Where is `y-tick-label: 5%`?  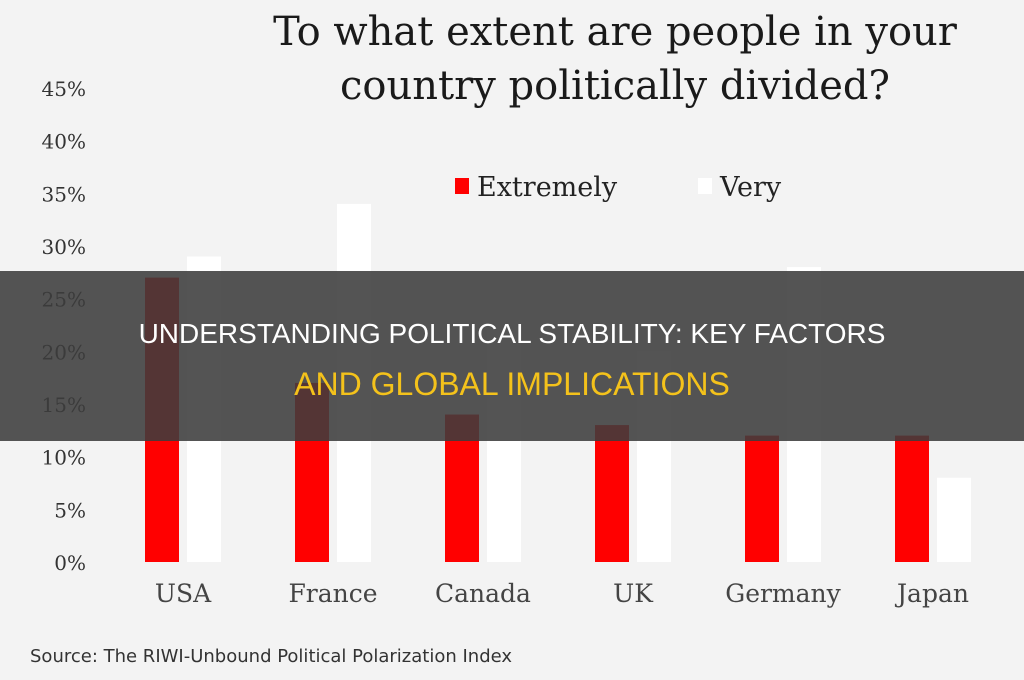 y-tick-label: 5% is located at coordinates (70, 510).